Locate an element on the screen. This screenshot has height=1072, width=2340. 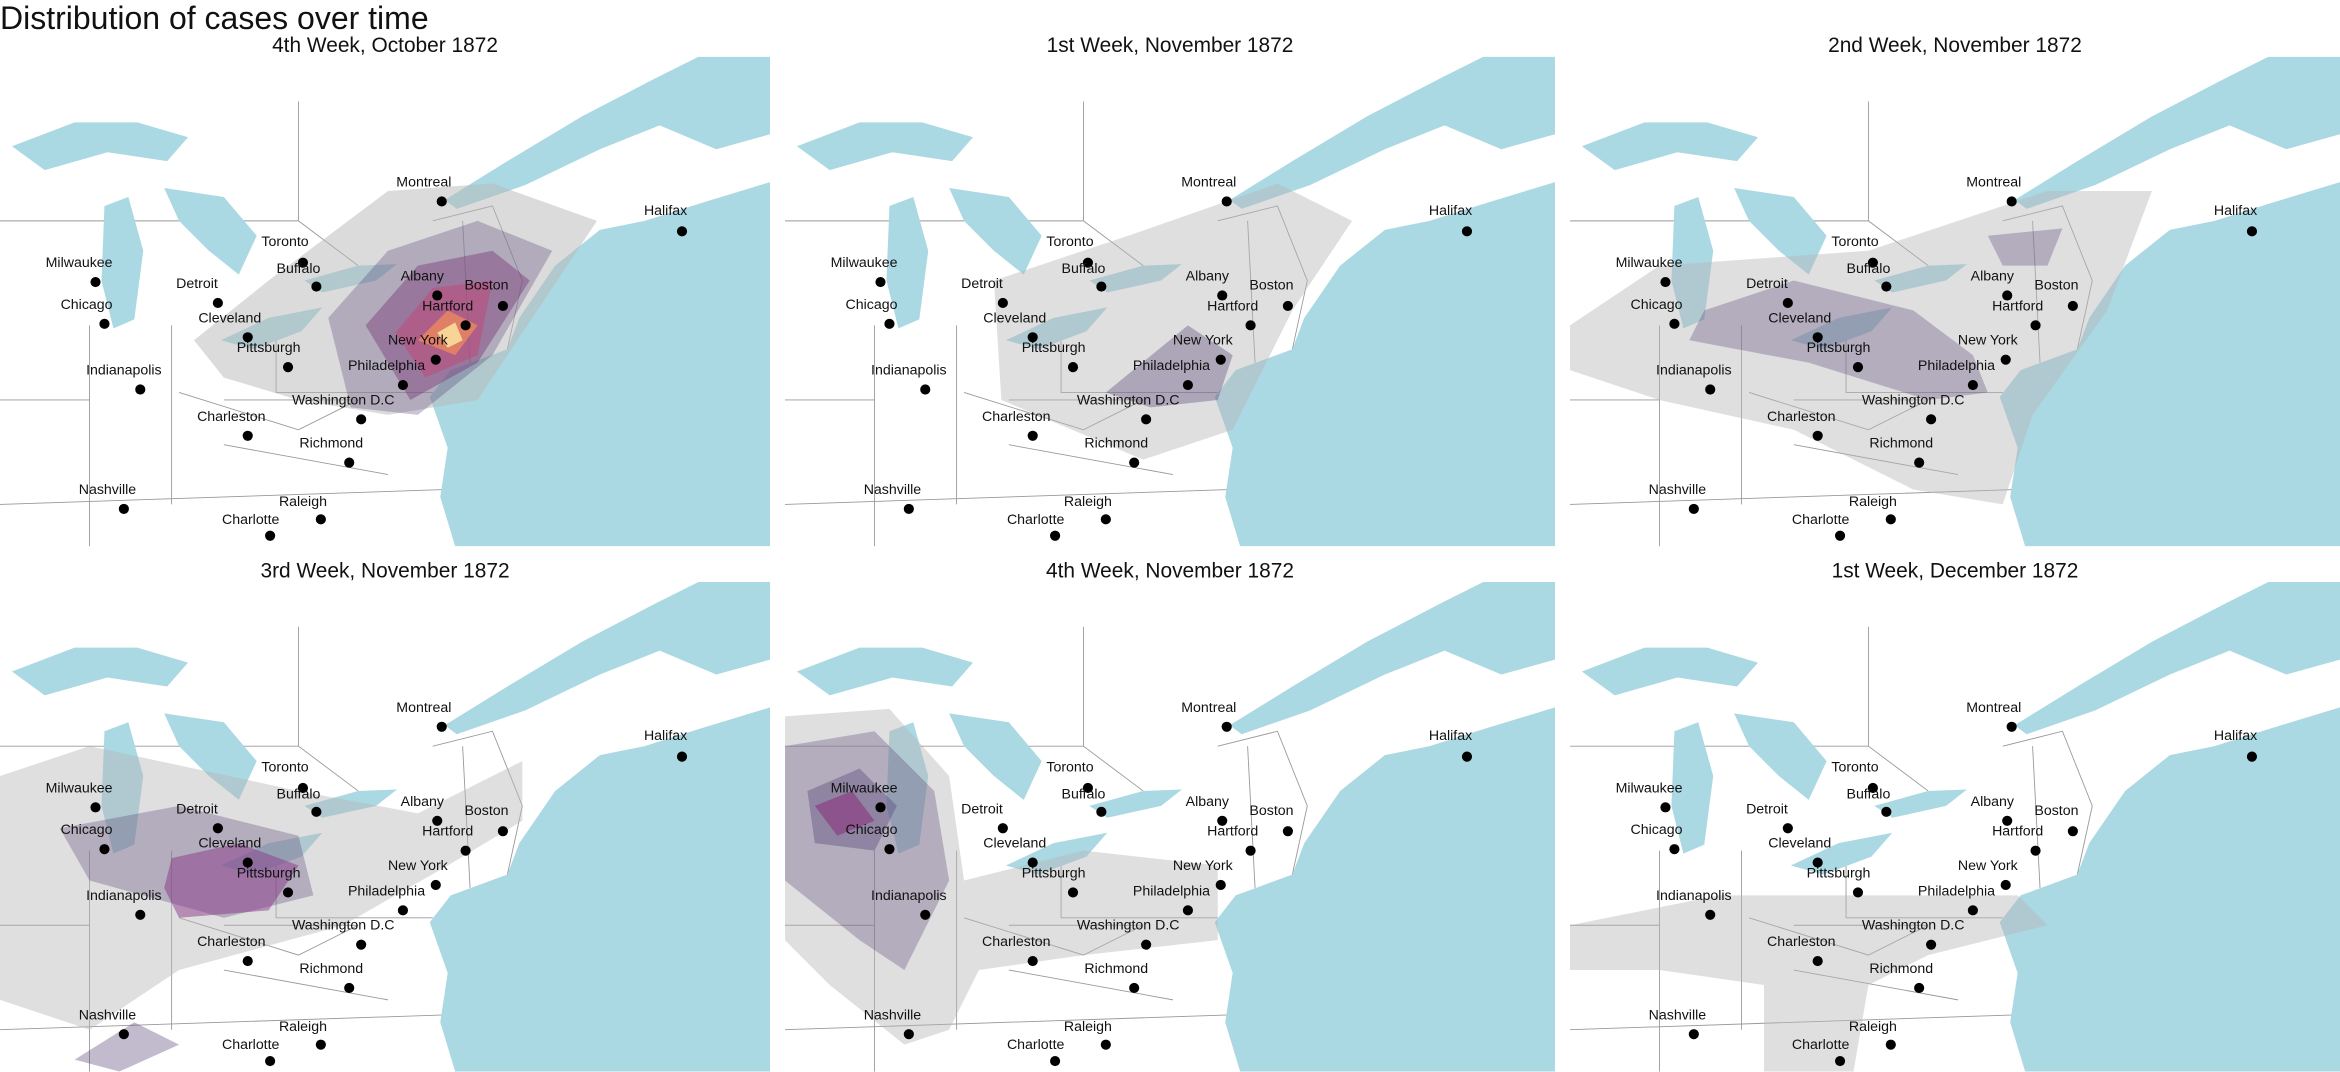
city-label: Nashville is located at coordinates (108, 1015).